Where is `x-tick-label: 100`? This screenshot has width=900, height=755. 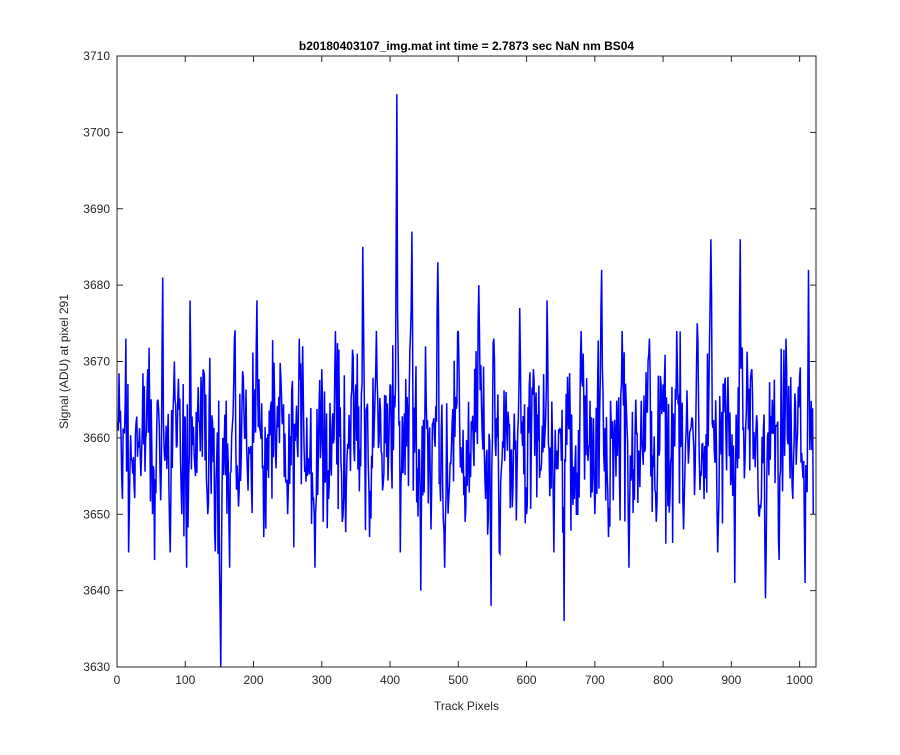 x-tick-label: 100 is located at coordinates (185, 680).